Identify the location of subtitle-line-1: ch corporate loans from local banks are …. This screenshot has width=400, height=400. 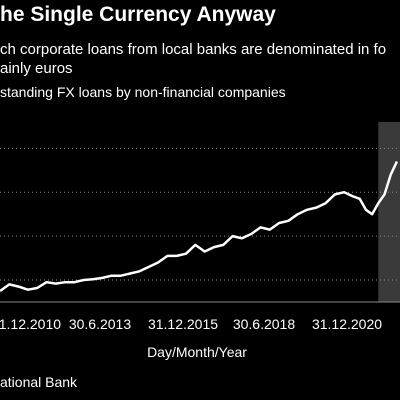
(193, 49).